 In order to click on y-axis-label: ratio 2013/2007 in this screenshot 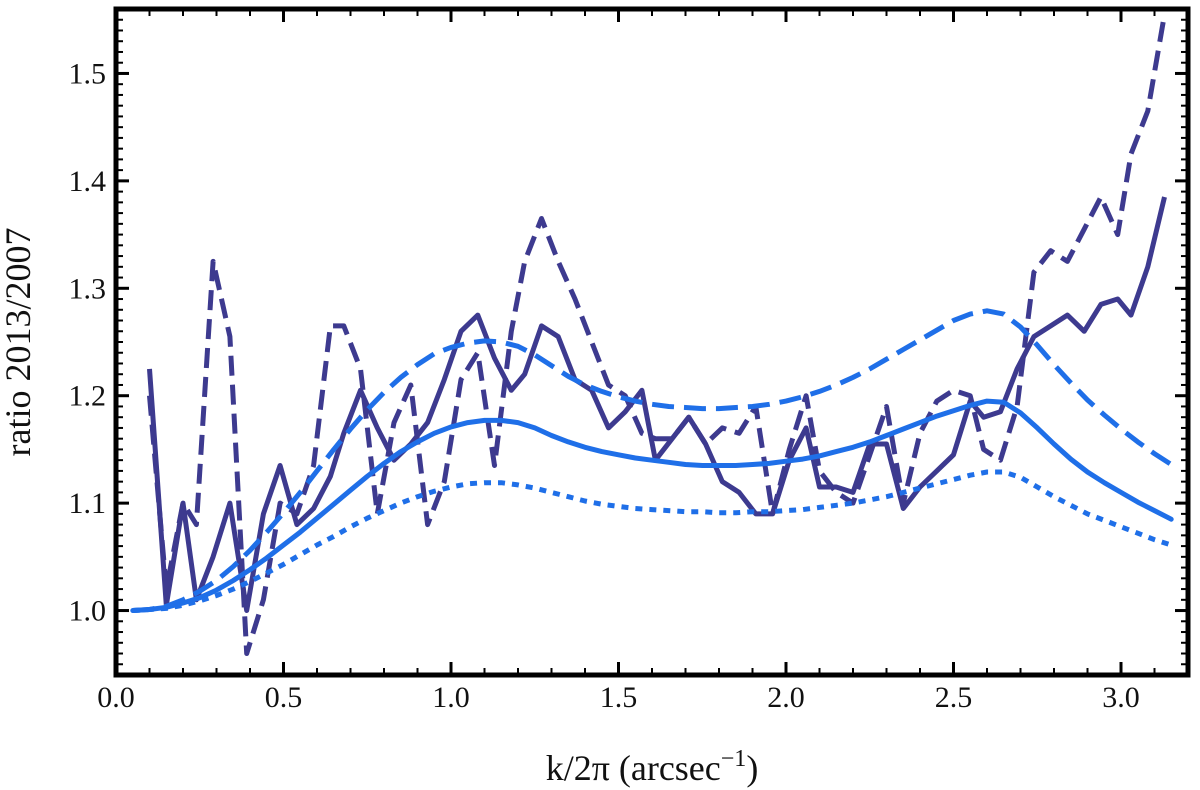, I will do `click(19, 342)`.